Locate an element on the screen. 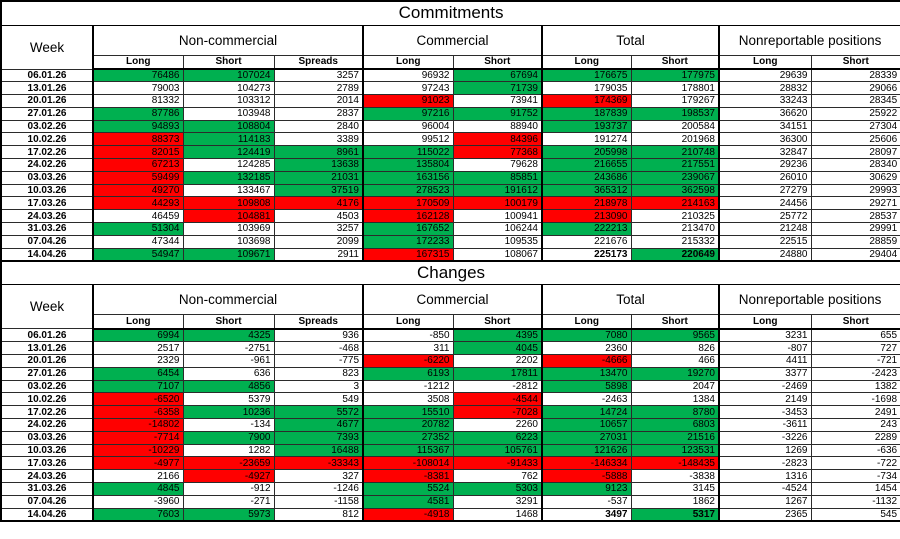 Image resolution: width=900 pixels, height=539 pixels. value-cell: 100941 is located at coordinates (497, 216).